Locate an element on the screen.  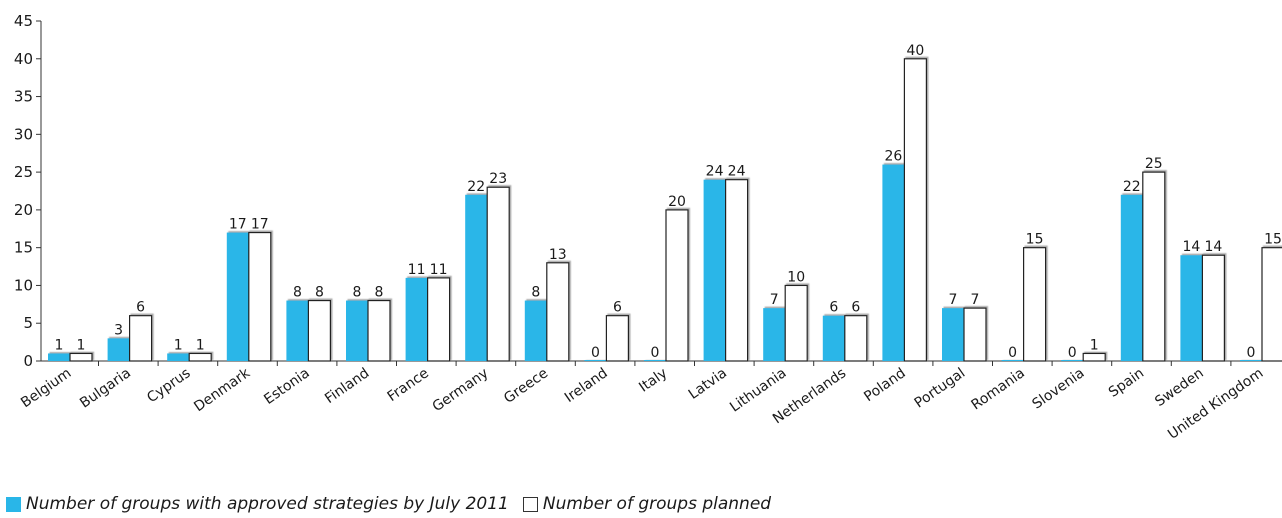
y-tick-label: 15 is located at coordinates (23, 248).